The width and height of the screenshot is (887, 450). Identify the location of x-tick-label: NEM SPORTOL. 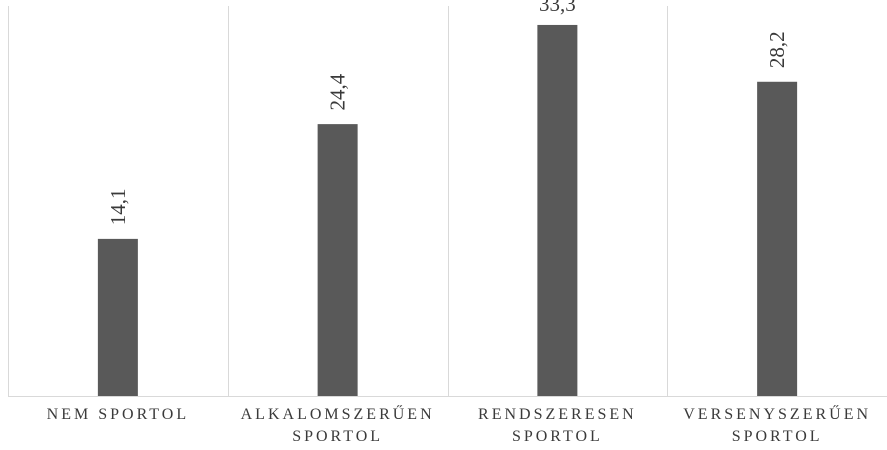
(118, 414).